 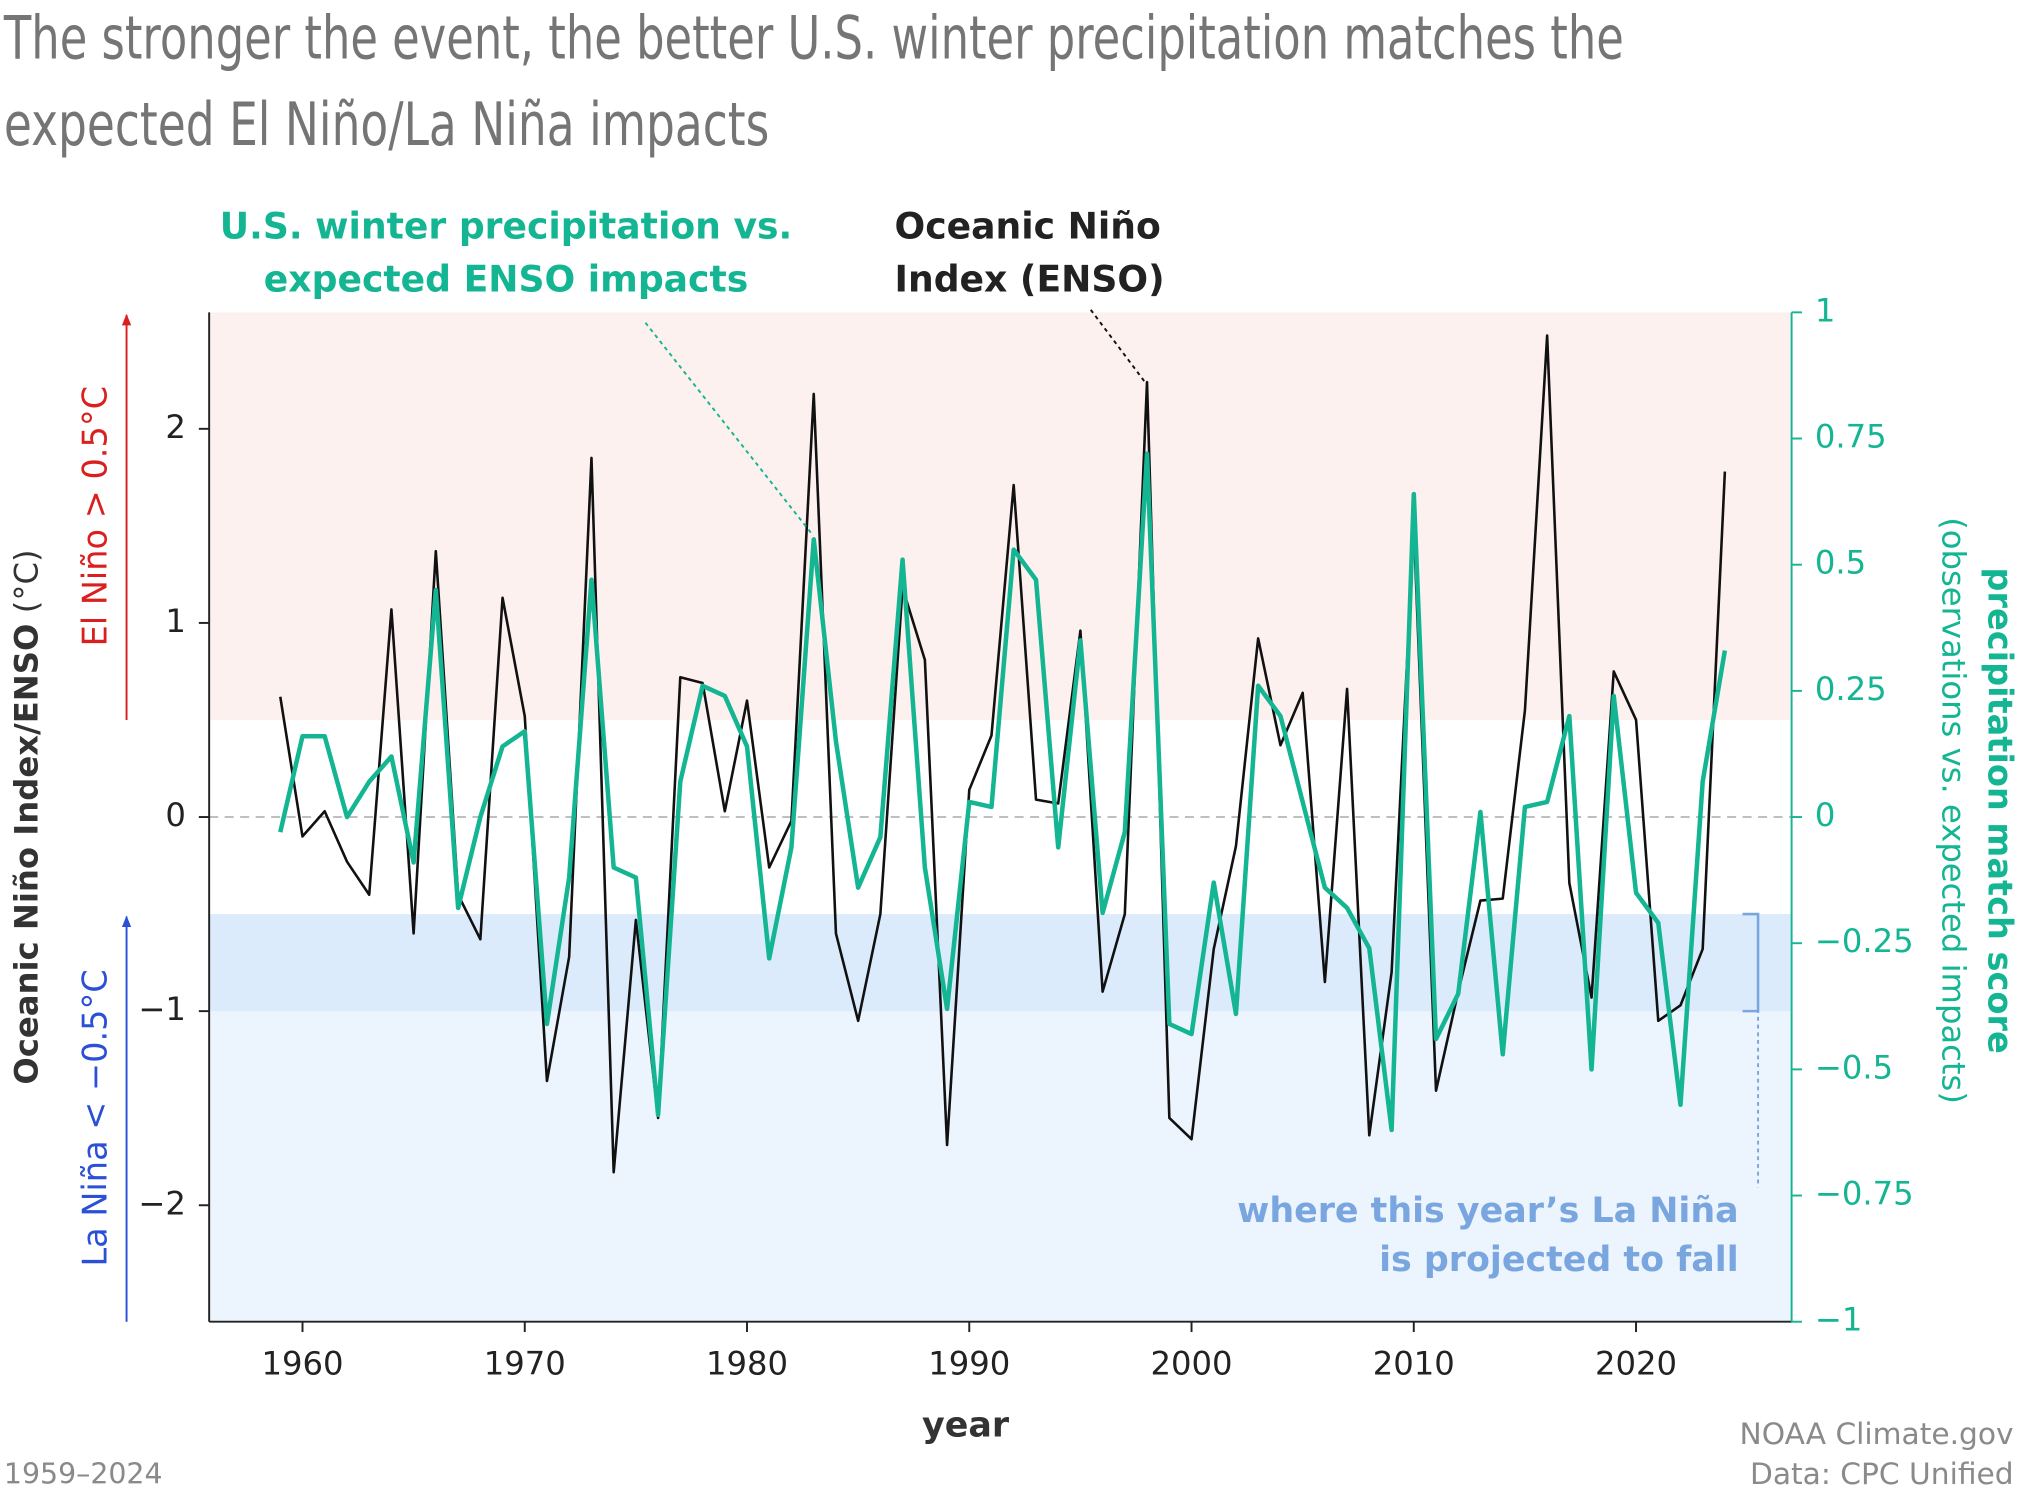 What do you see at coordinates (302, 1364) in the screenshot?
I see `x-tick-label: 1960` at bounding box center [302, 1364].